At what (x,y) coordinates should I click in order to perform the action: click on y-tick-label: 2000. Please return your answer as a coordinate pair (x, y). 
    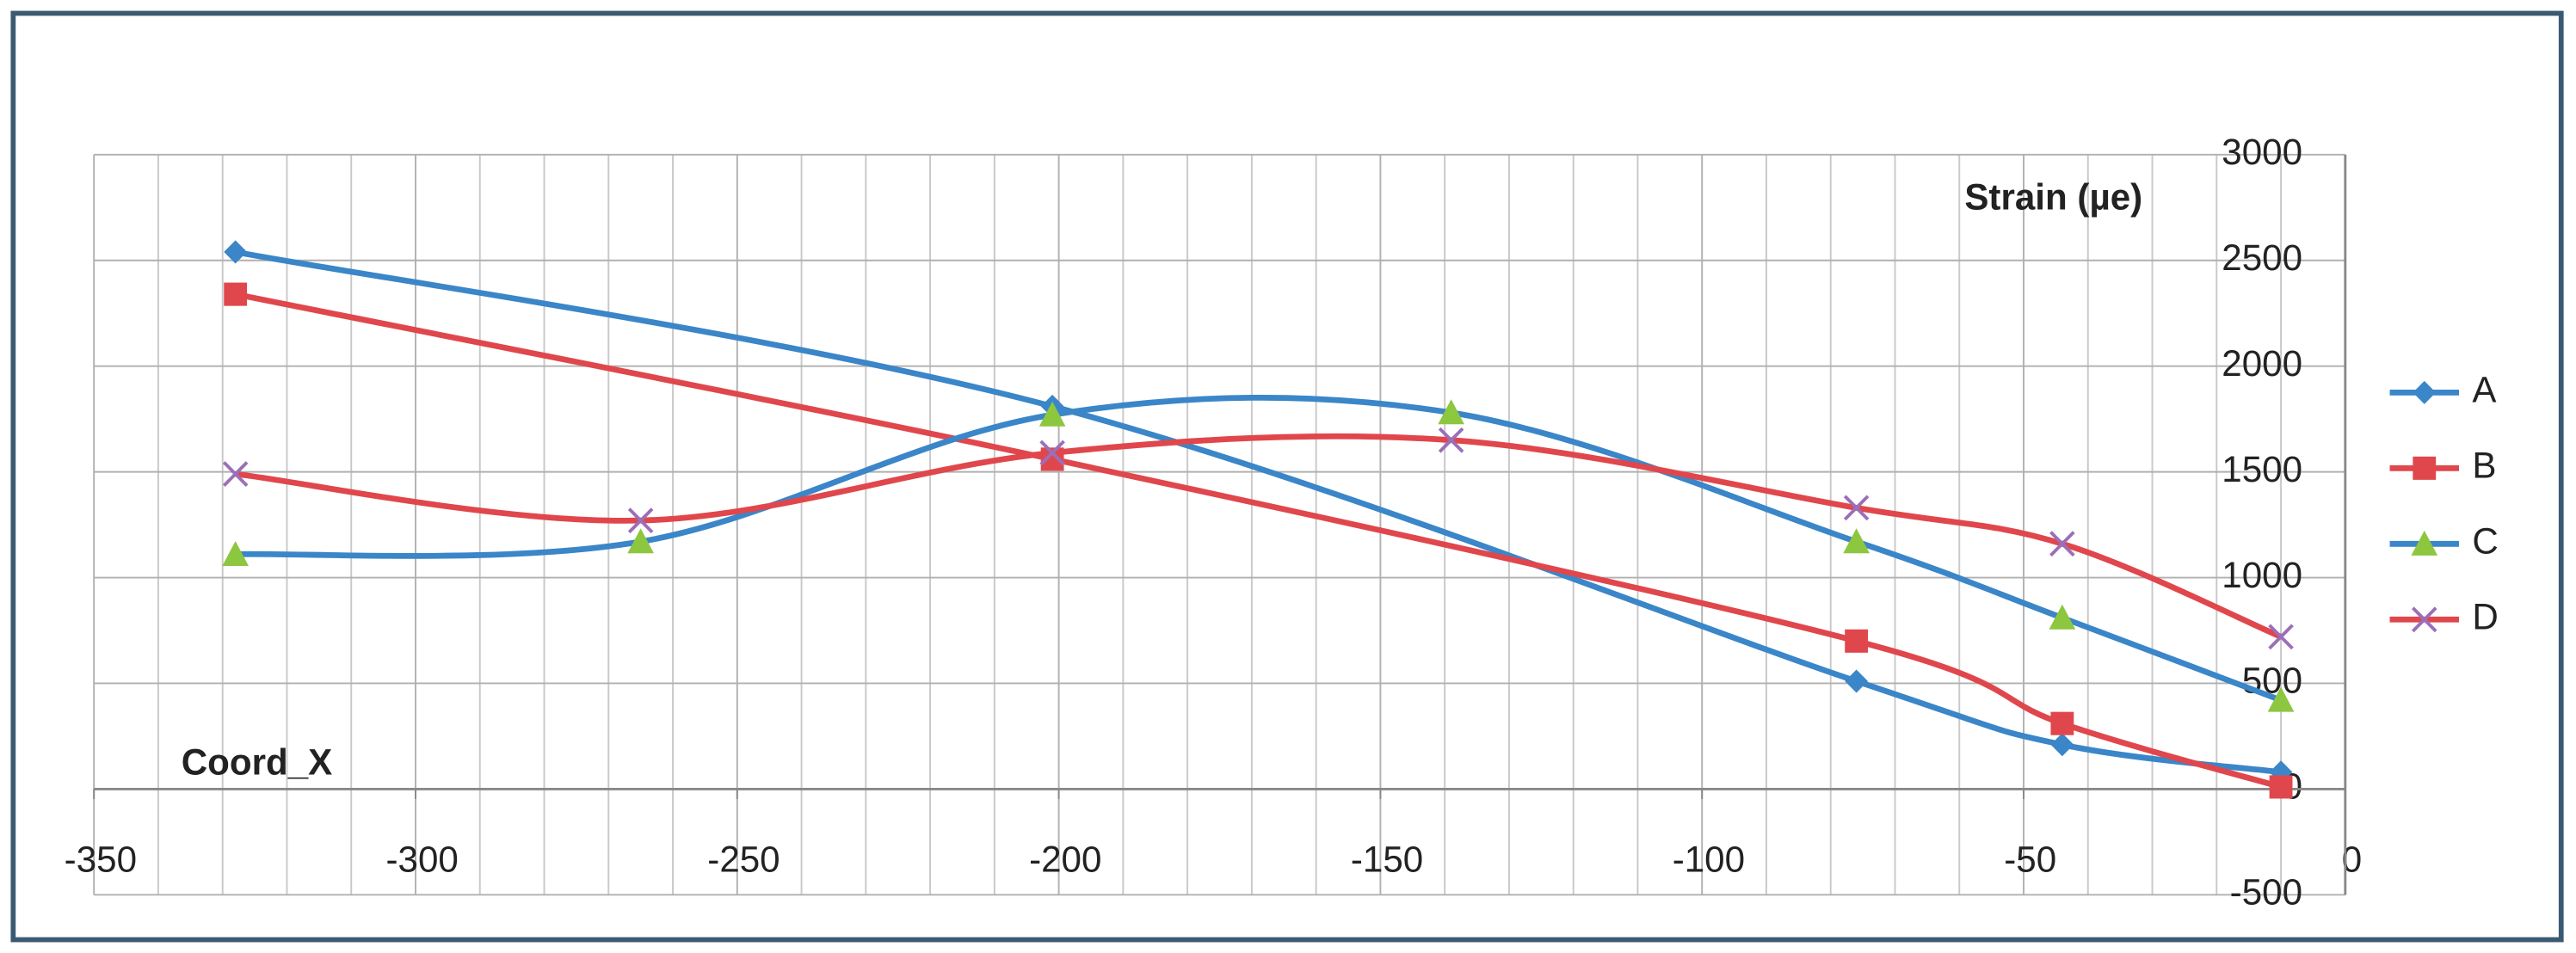
    Looking at the image, I should click on (2262, 363).